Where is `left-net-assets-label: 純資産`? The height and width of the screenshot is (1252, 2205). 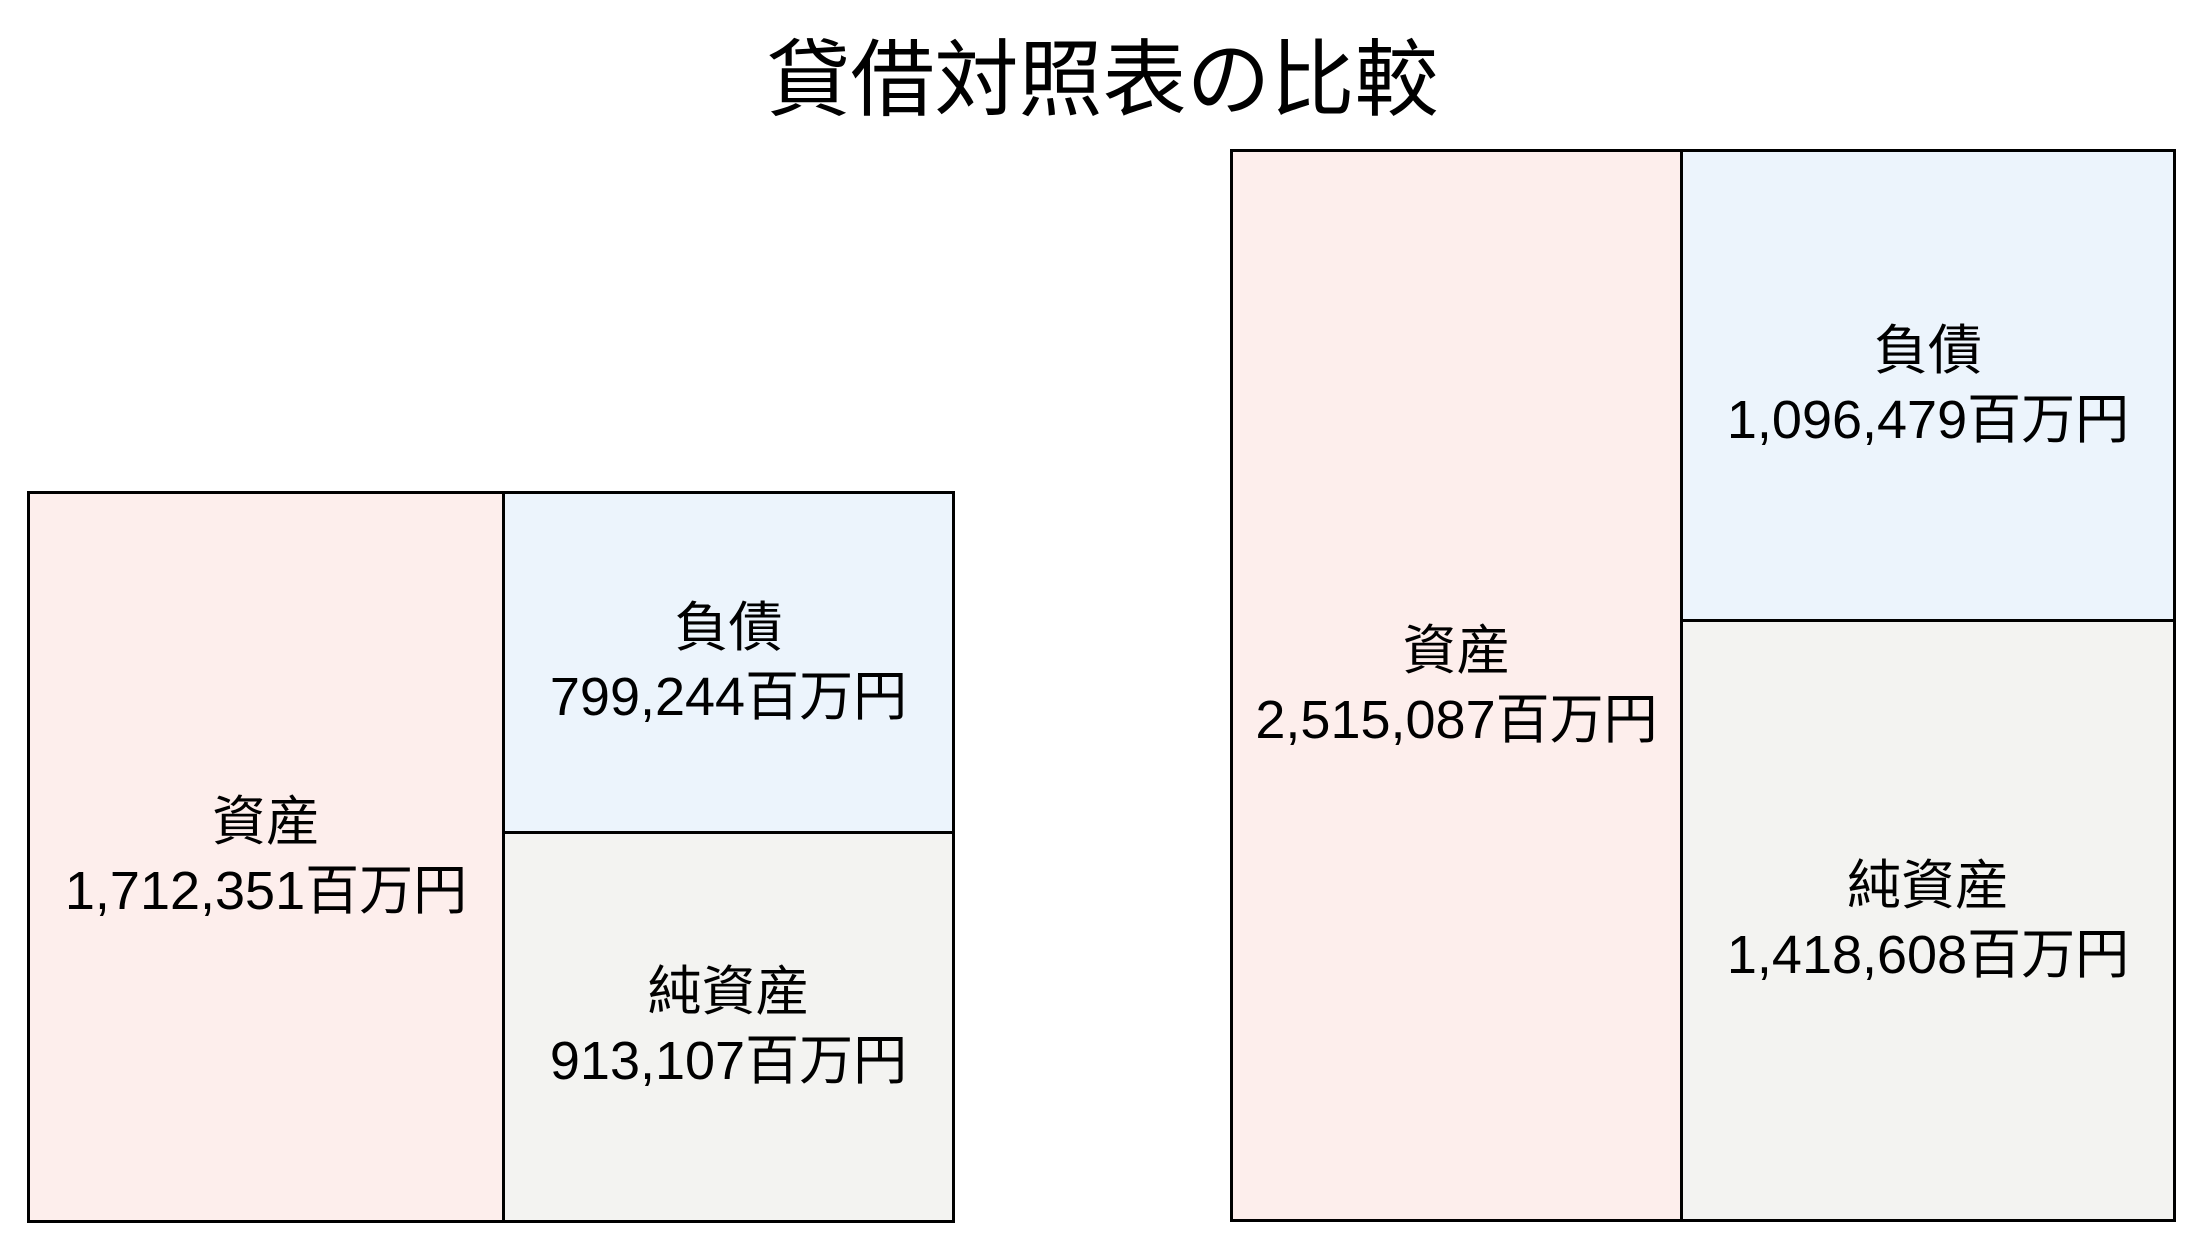 left-net-assets-label: 純資産 is located at coordinates (728, 992).